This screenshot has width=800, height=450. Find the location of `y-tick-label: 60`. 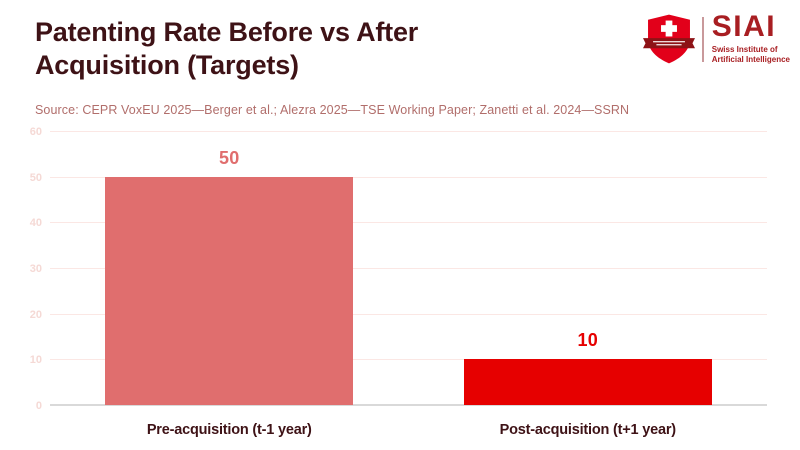

y-tick-label: 60 is located at coordinates (35, 132).